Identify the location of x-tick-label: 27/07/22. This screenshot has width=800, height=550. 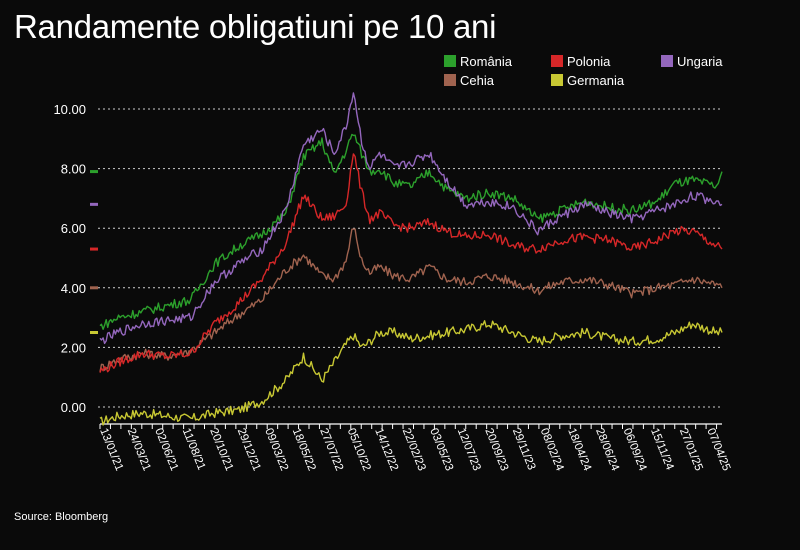
(331, 450).